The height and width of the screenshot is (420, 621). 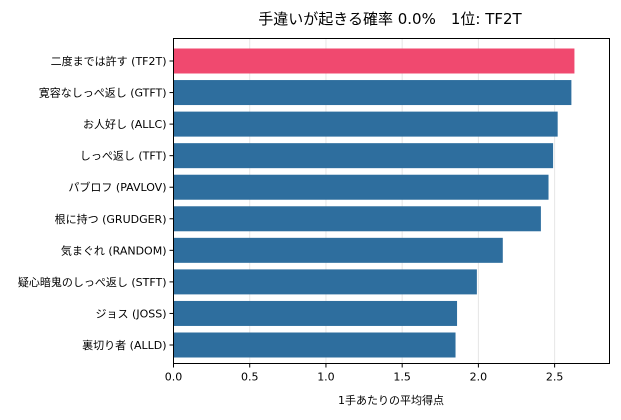 What do you see at coordinates (103, 93) in the screenshot?
I see `y-tick-label: 寛容なしっぺ返し (GTFT)` at bounding box center [103, 93].